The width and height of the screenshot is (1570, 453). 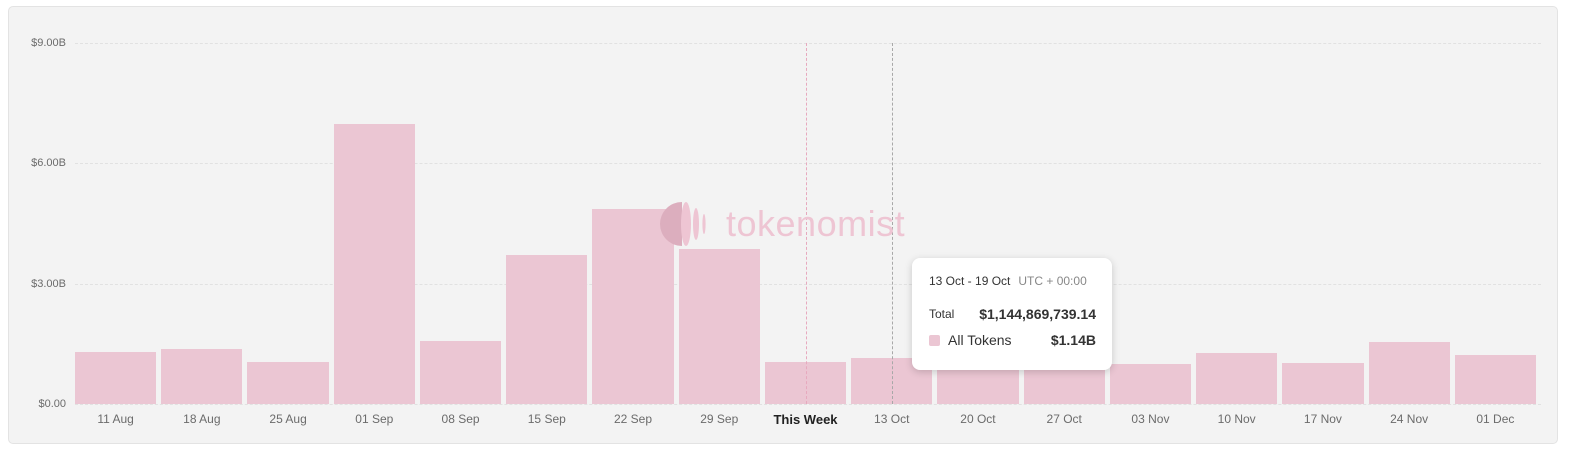 I want to click on x-tick-label: This Week, so click(x=805, y=419).